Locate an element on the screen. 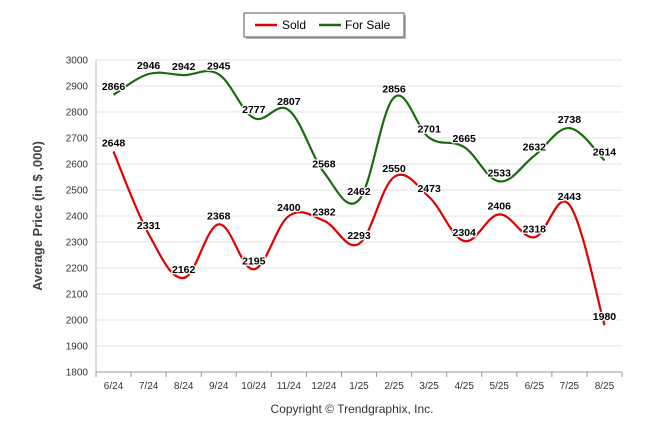 Image resolution: width=646 pixels, height=434 pixels. data-label-for-sale: 2807 is located at coordinates (289, 102).